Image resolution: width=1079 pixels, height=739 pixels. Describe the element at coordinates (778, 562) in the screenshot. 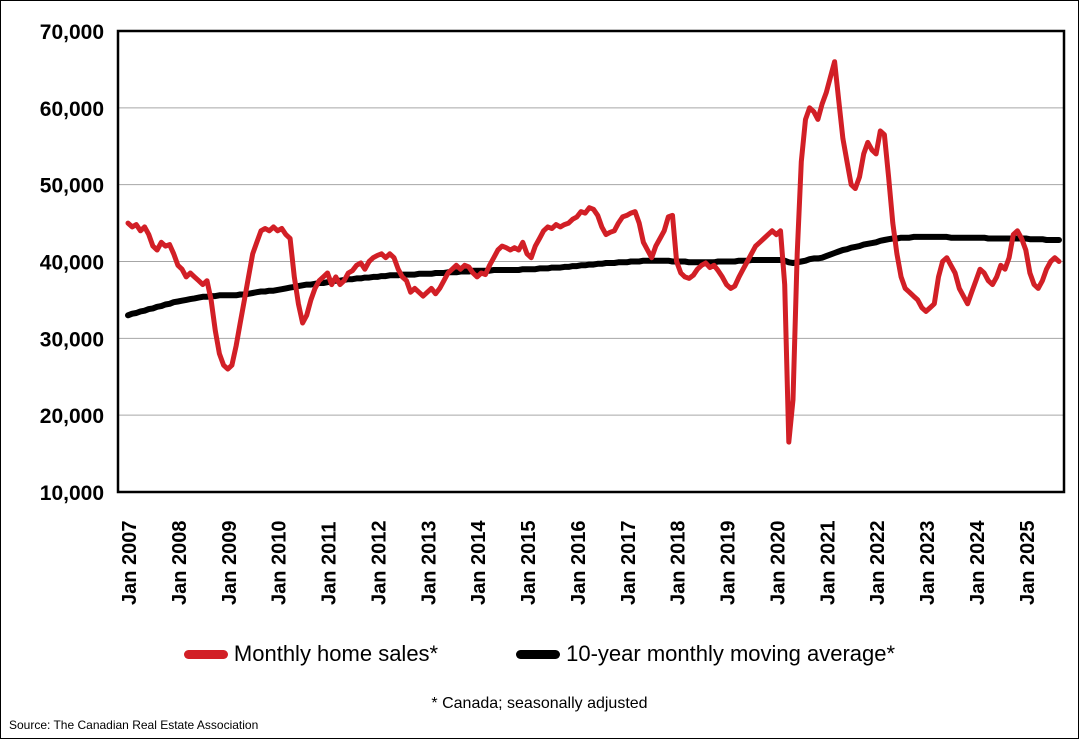

I see `svg-text: Jan 2020` at that location.